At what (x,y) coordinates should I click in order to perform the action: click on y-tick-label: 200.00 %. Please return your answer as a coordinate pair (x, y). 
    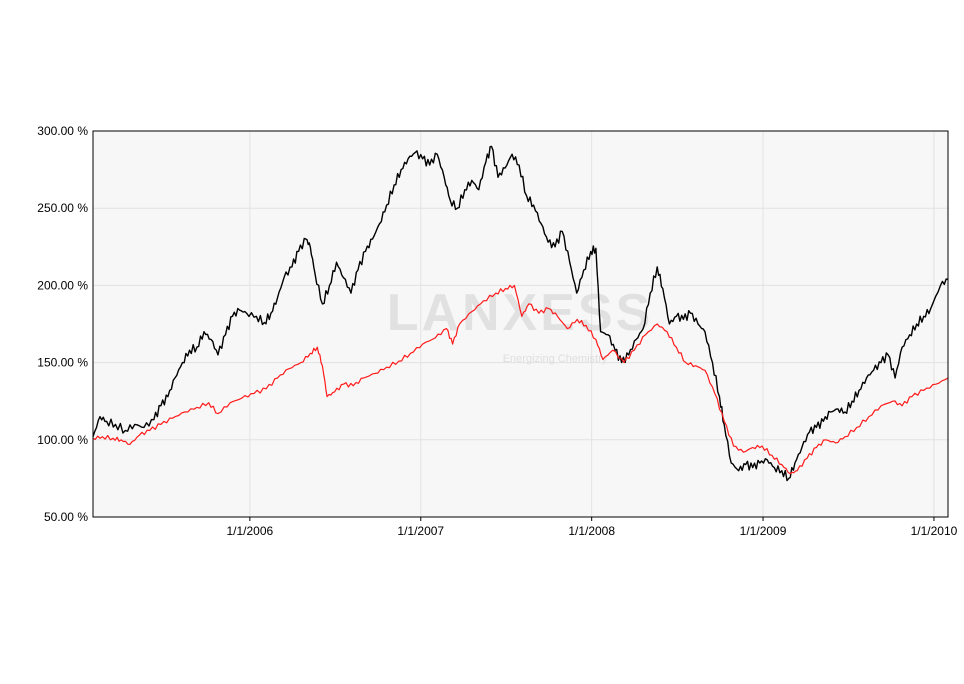
    Looking at the image, I should click on (62, 285).